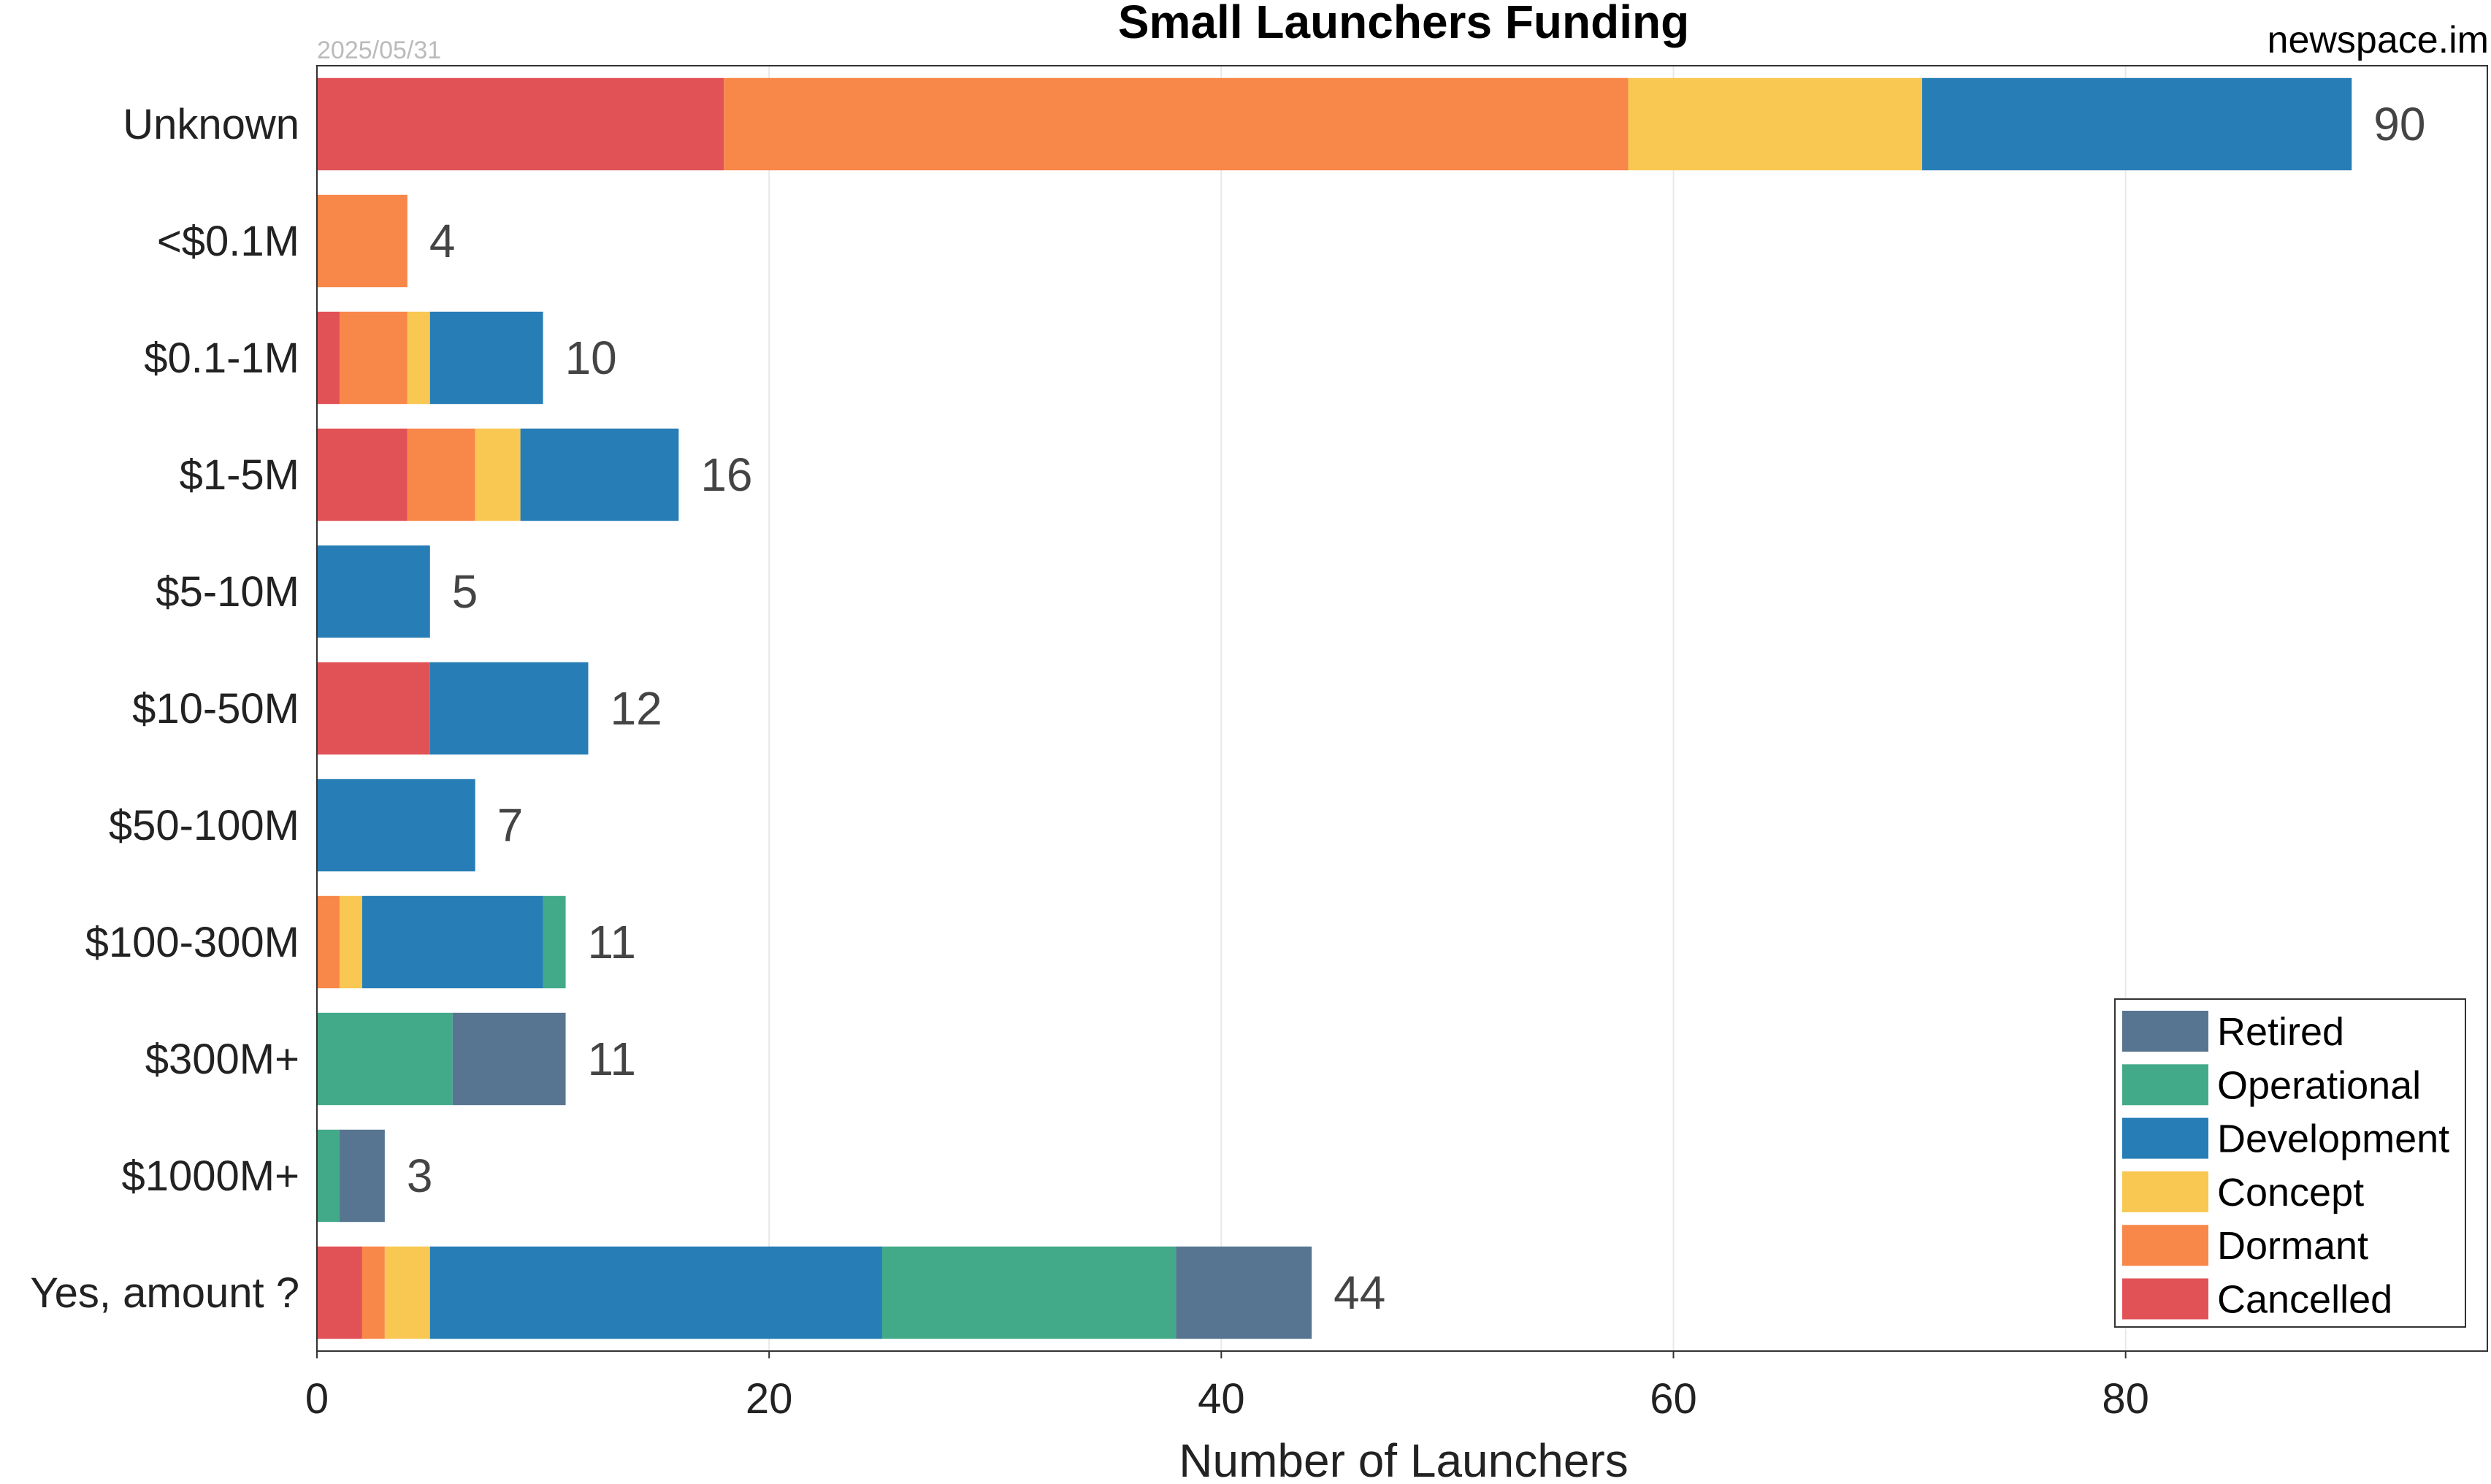 The image size is (2491, 1484). I want to click on legend-label: Operational, so click(2319, 1085).